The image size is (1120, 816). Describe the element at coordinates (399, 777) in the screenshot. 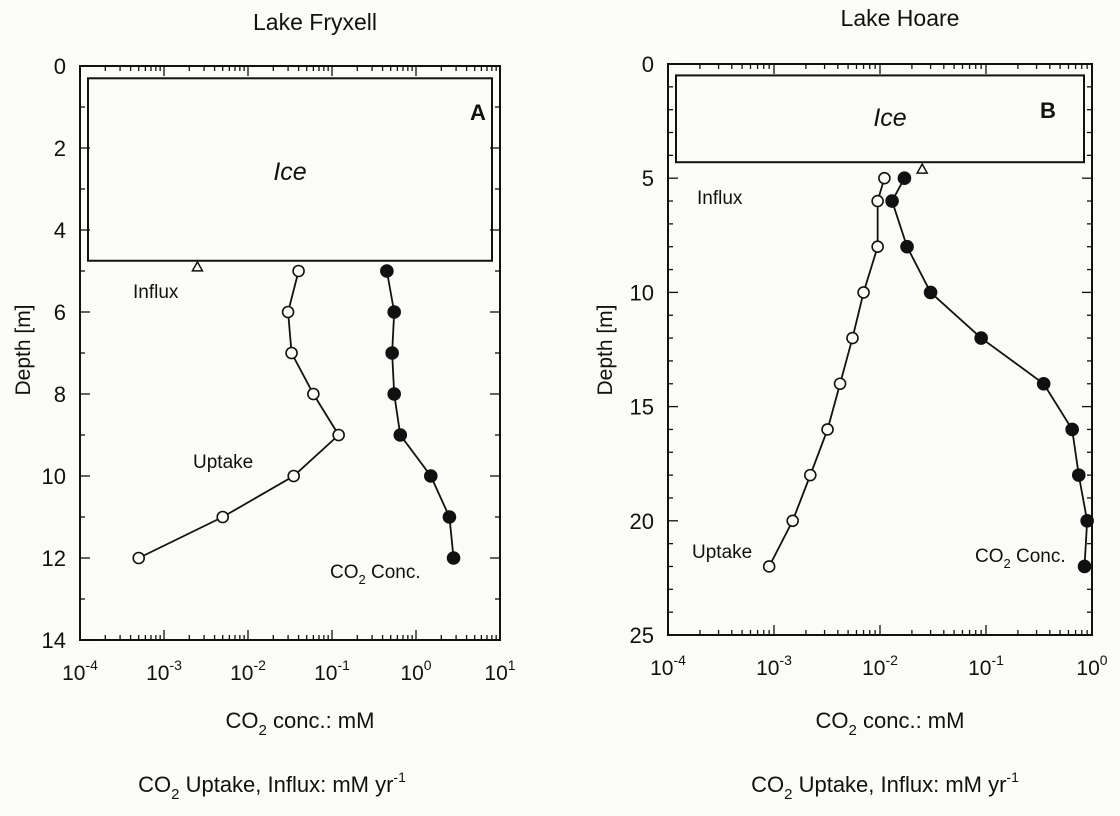

I see `x-axis-label-superscript: -1` at that location.